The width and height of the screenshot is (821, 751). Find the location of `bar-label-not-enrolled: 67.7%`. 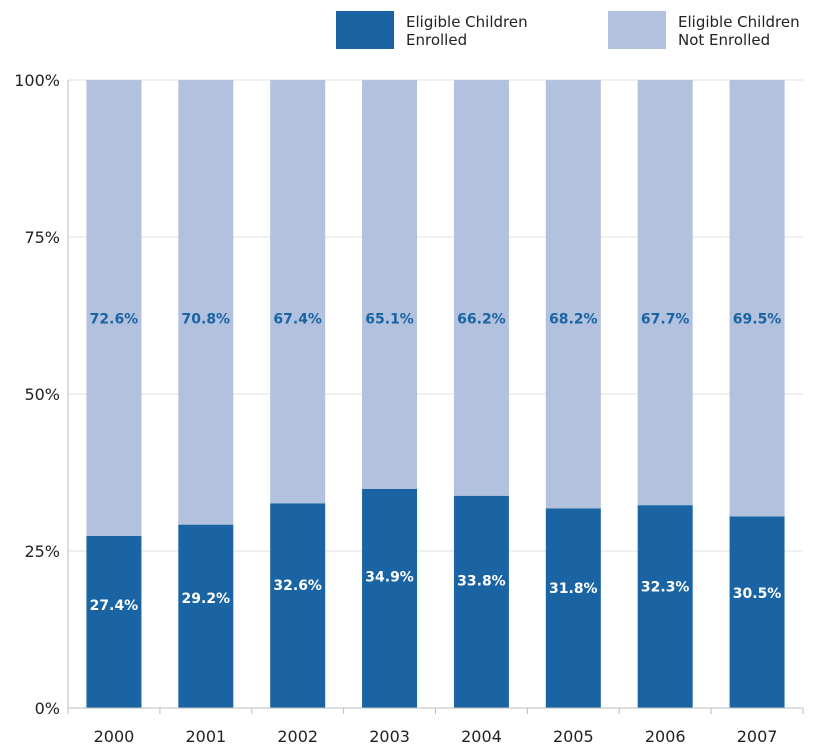

bar-label-not-enrolled: 67.7% is located at coordinates (665, 320).